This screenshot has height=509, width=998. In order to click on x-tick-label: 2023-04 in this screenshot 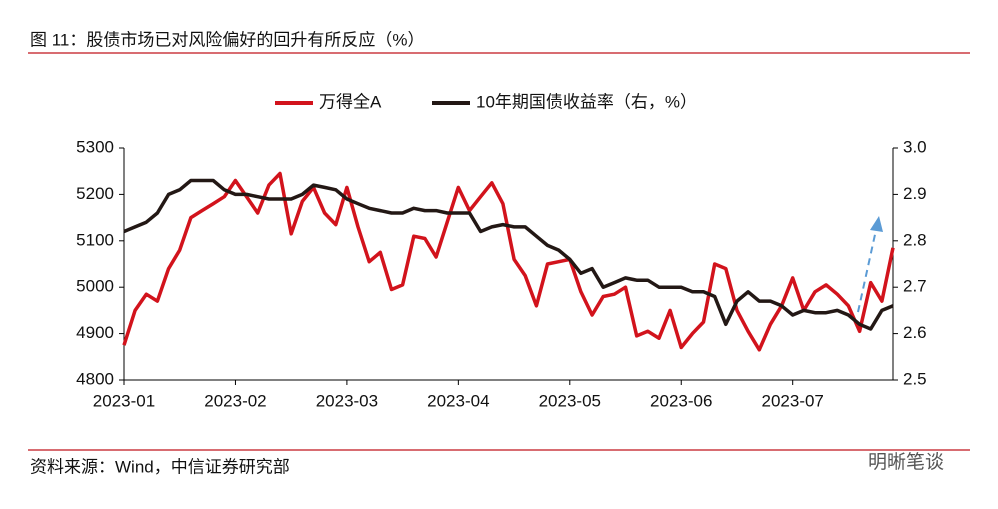, I will do `click(458, 400)`.